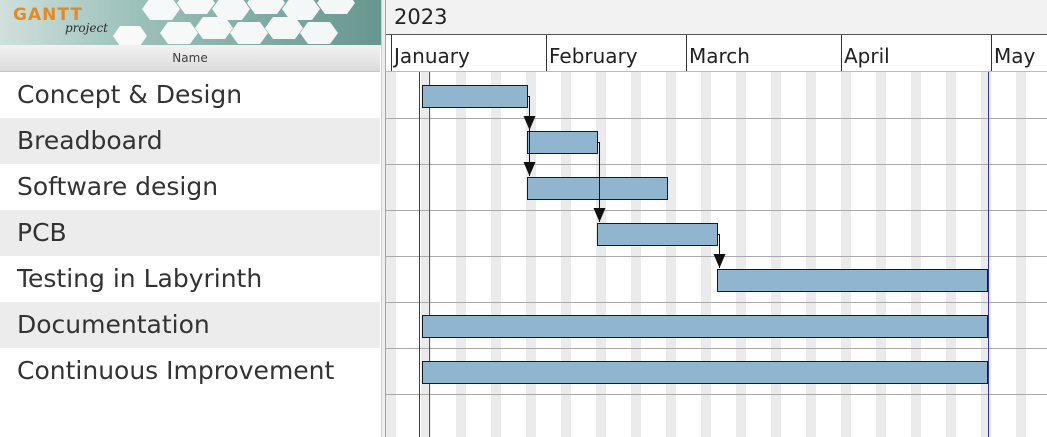 Image resolution: width=1047 pixels, height=437 pixels. What do you see at coordinates (719, 56) in the screenshot?
I see `month-label: March` at bounding box center [719, 56].